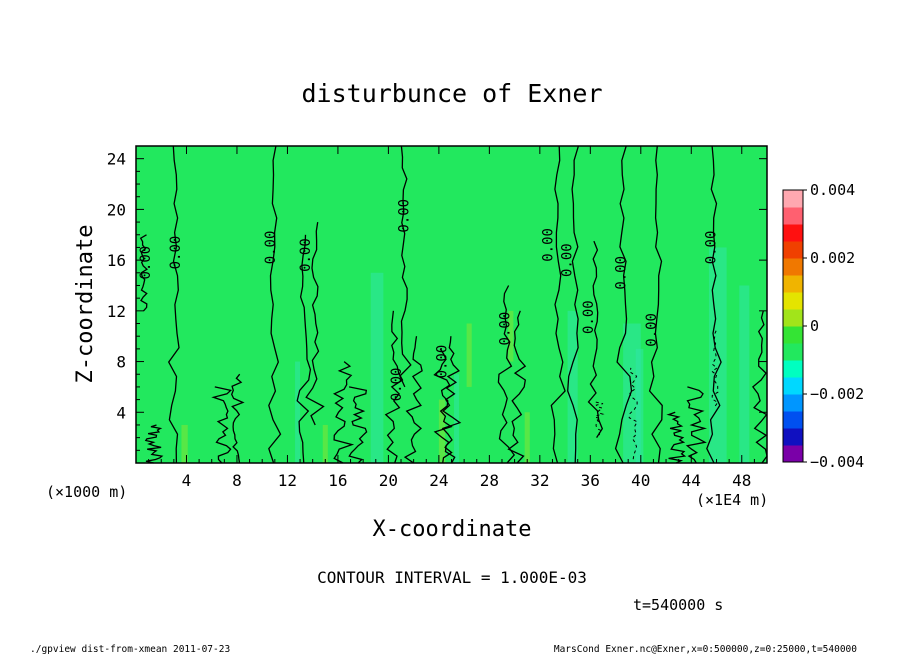 The width and height of the screenshot is (904, 654). What do you see at coordinates (438, 480) in the screenshot?
I see `x-tick-label: 24` at bounding box center [438, 480].